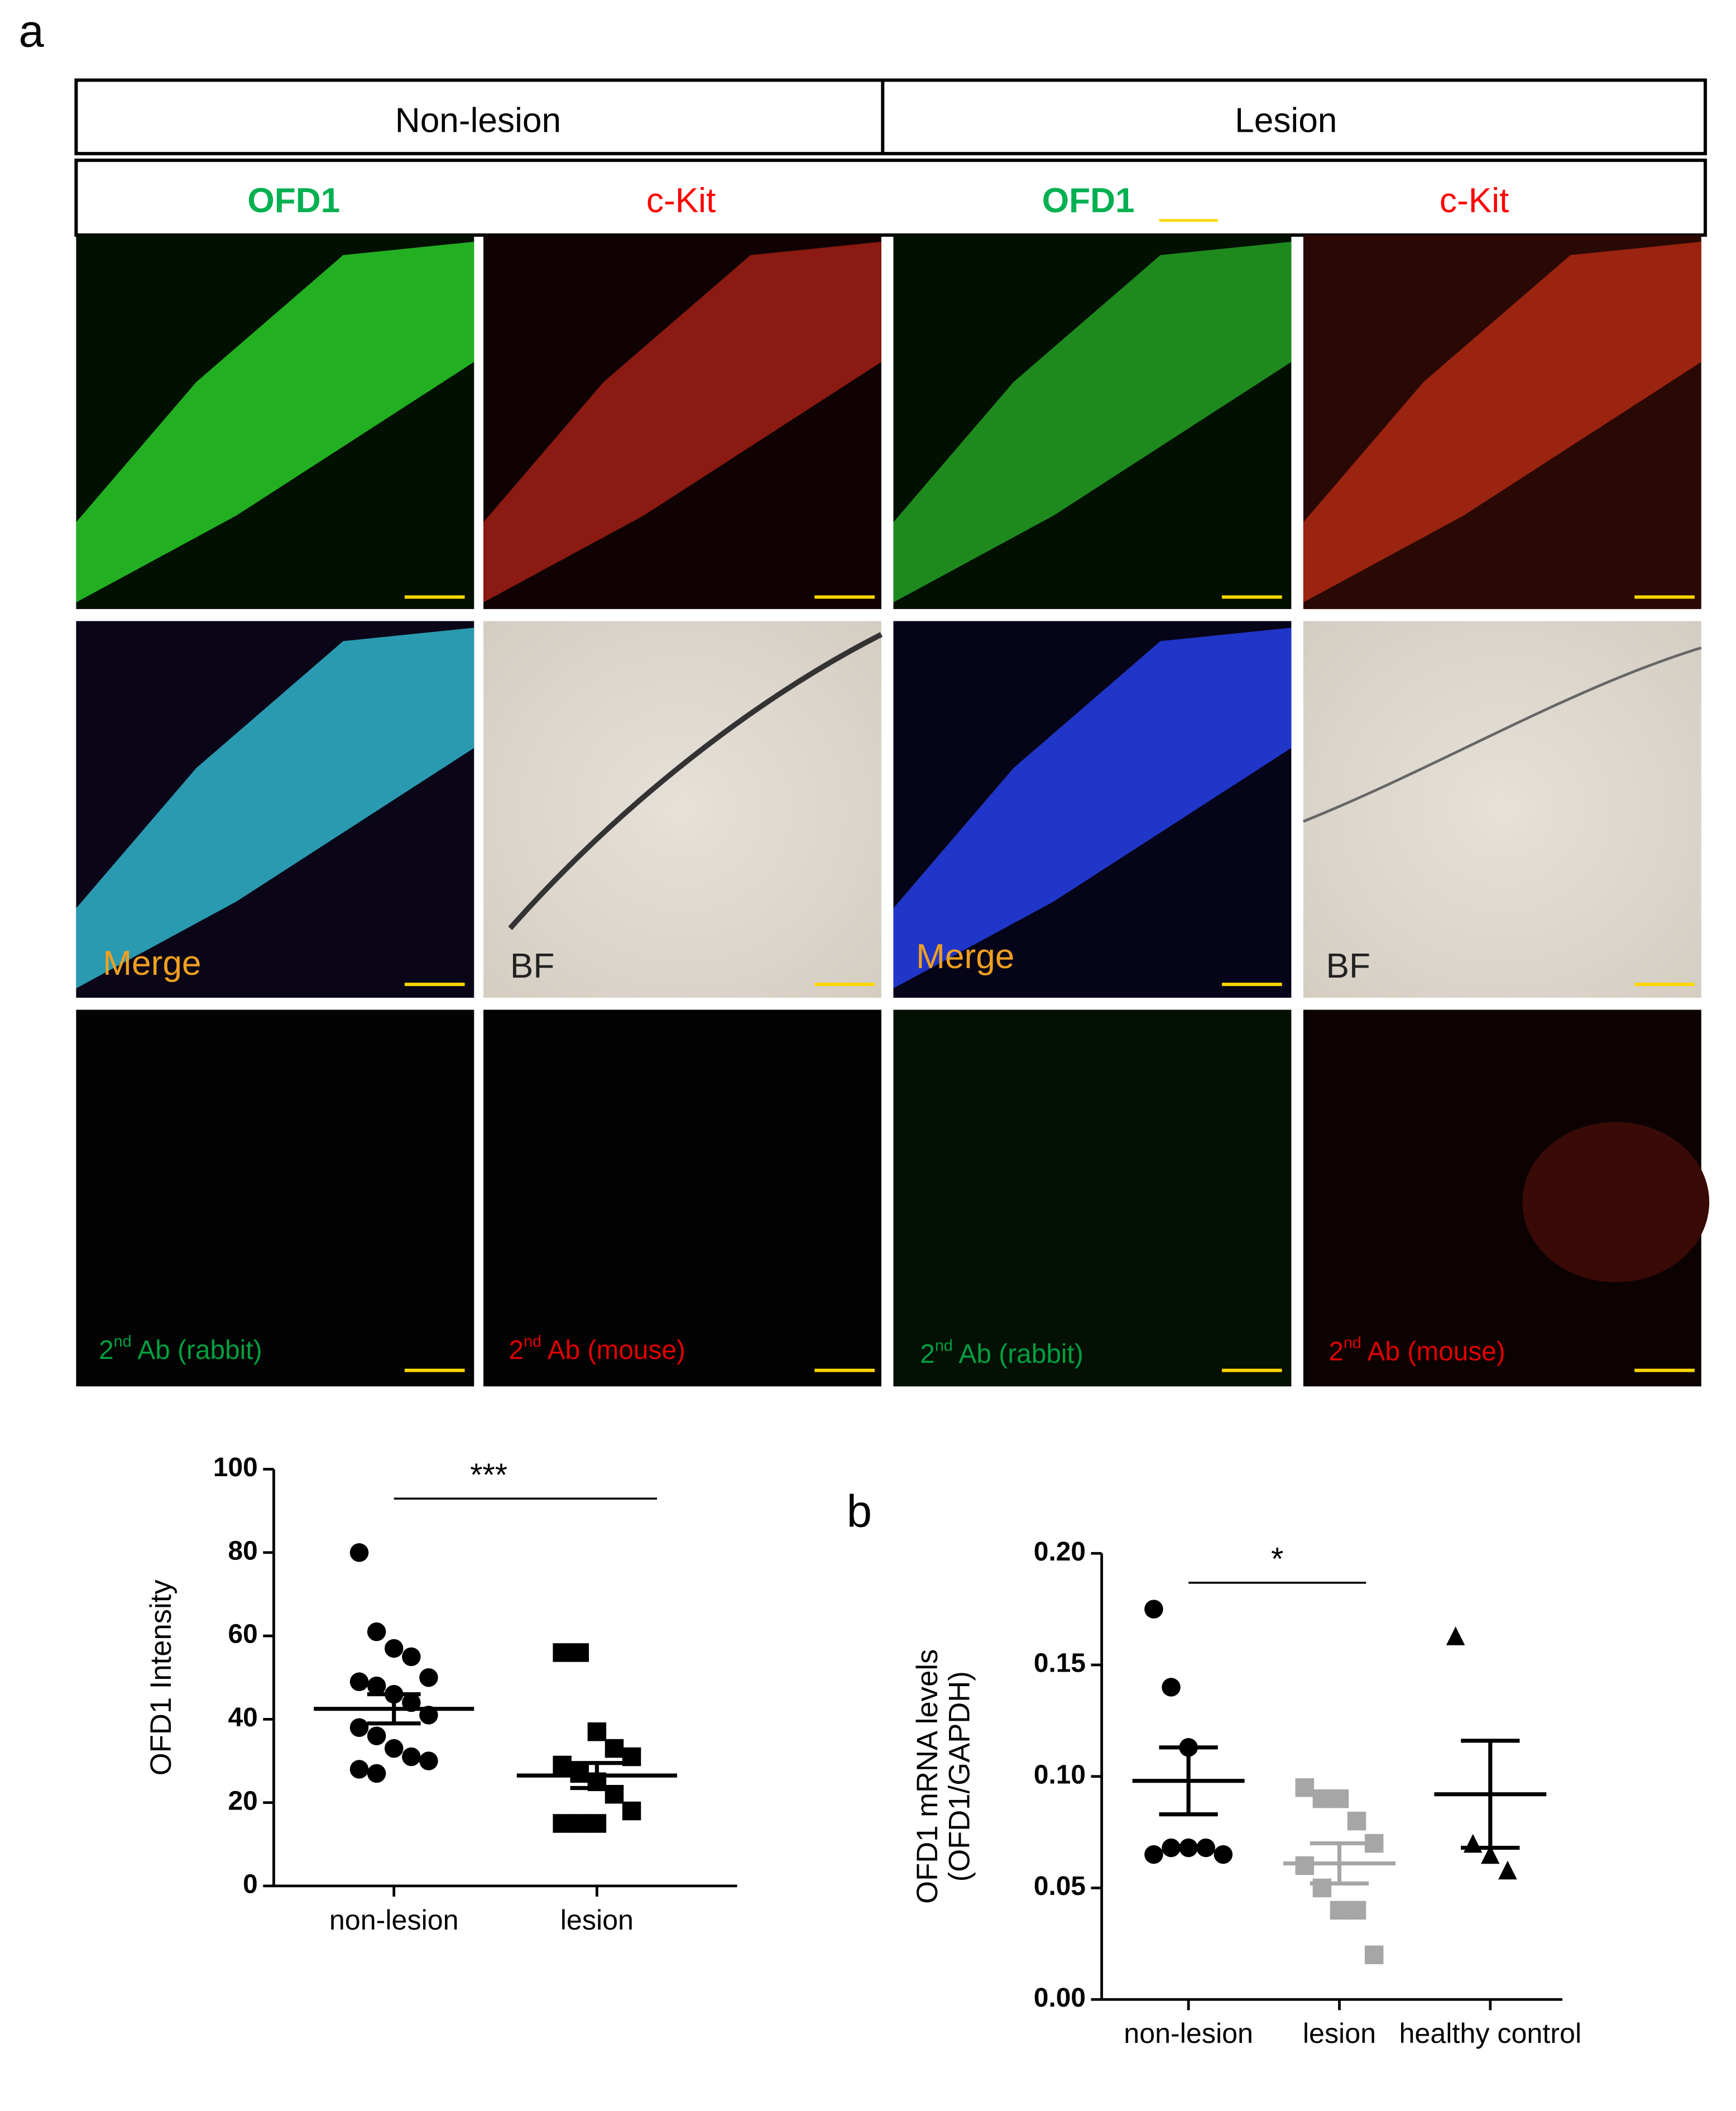 This screenshot has width=1736, height=2111. I want to click on header-boxes, so click(890, 157).